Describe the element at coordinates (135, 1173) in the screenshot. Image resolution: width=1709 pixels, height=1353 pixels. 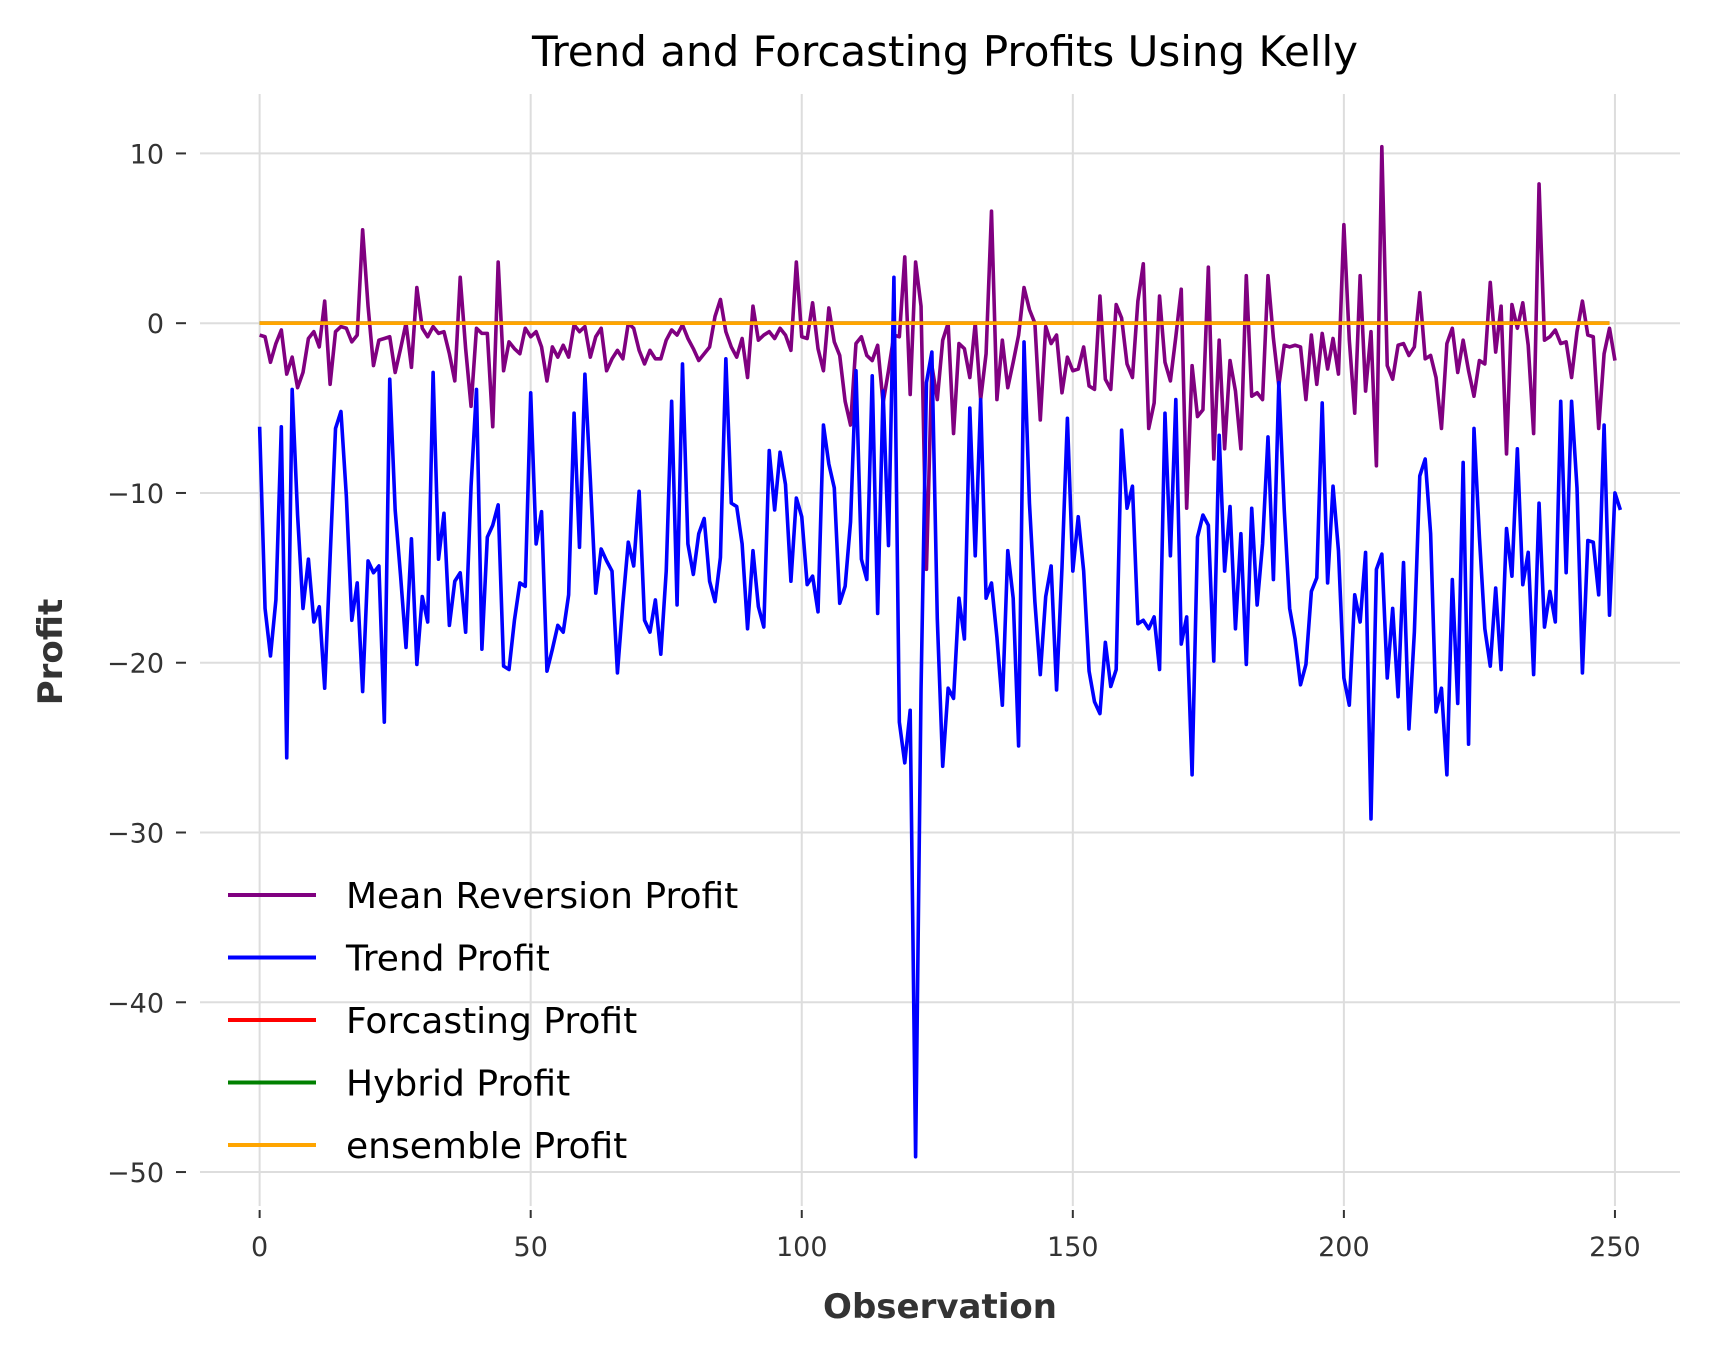
I see `y-tick-label: −50` at that location.